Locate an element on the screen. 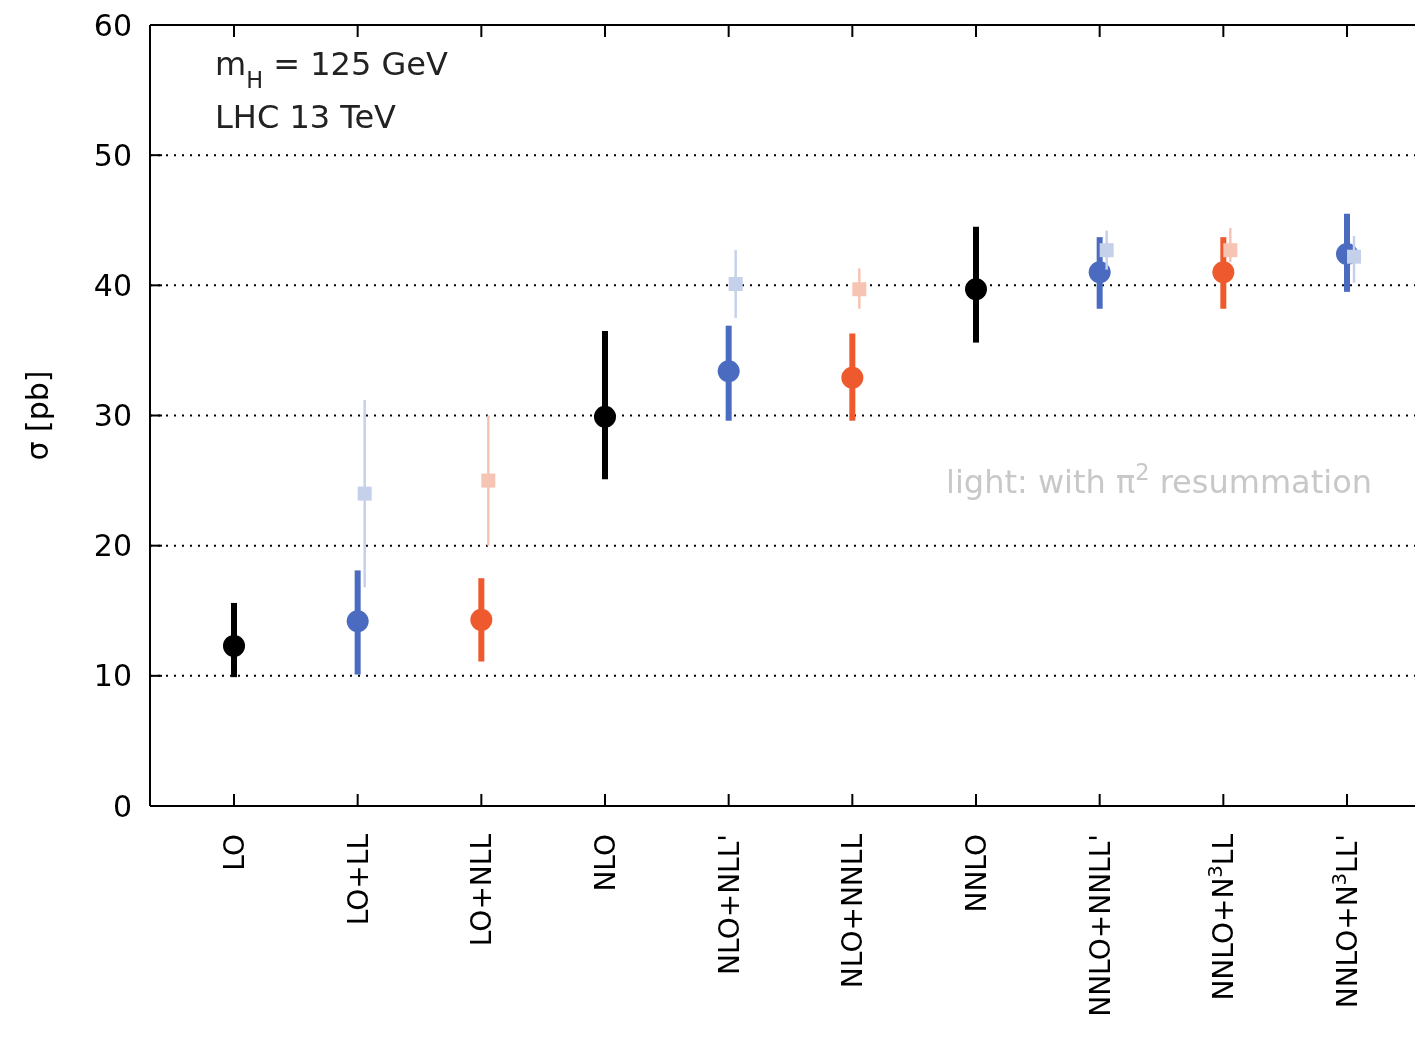  x-tick-label: NLO is located at coordinates (605, 863).